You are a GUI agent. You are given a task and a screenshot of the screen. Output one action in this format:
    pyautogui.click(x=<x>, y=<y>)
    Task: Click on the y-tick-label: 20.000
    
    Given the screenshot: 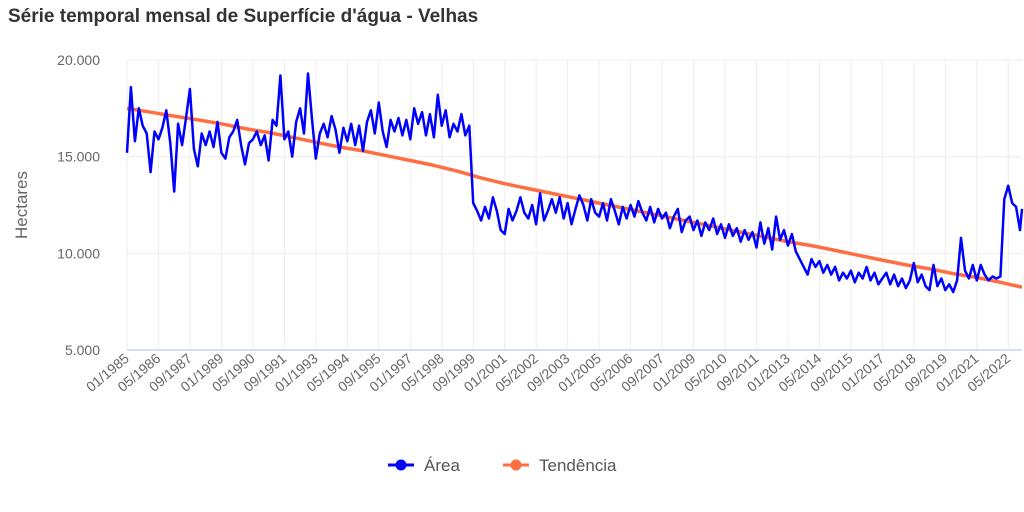 What is the action you would take?
    pyautogui.click(x=78, y=60)
    